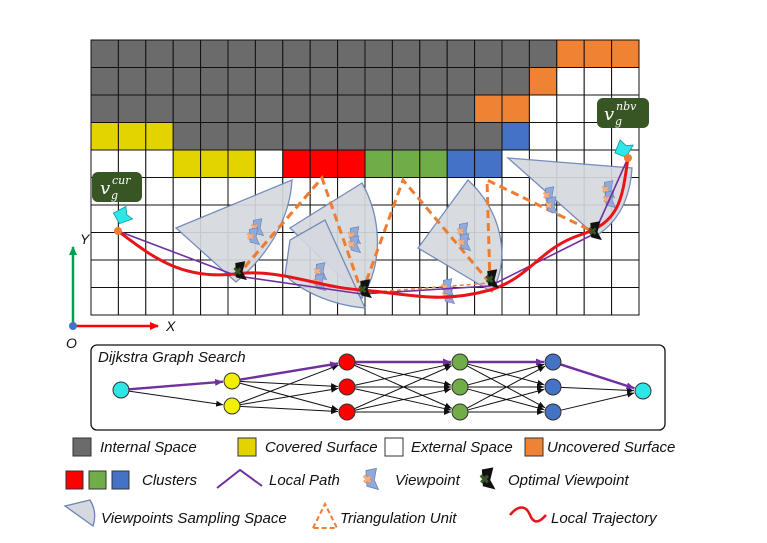 The height and width of the screenshot is (543, 767). I want to click on coordinate-axes: X Y O, so click(121, 291).